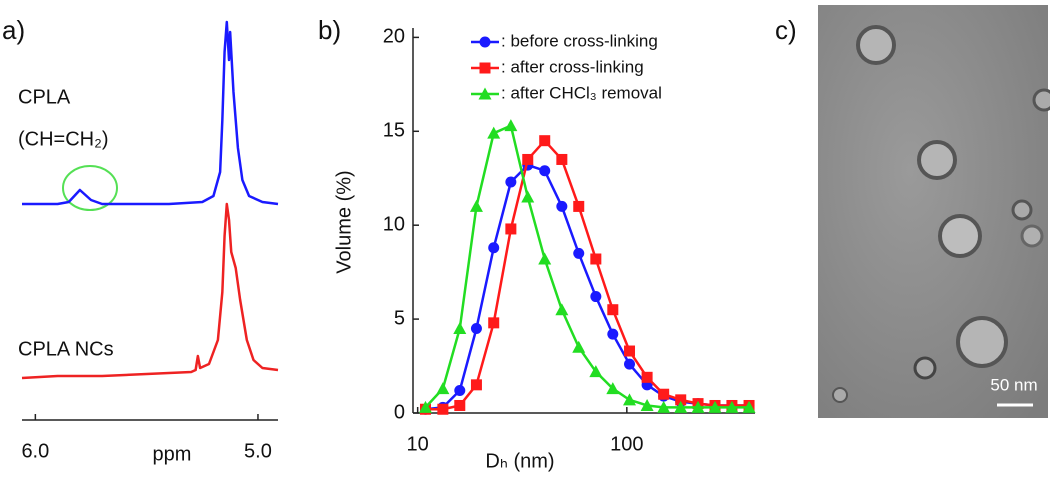 The width and height of the screenshot is (1050, 481). I want to click on x-tick-label: 6.0, so click(35, 451).